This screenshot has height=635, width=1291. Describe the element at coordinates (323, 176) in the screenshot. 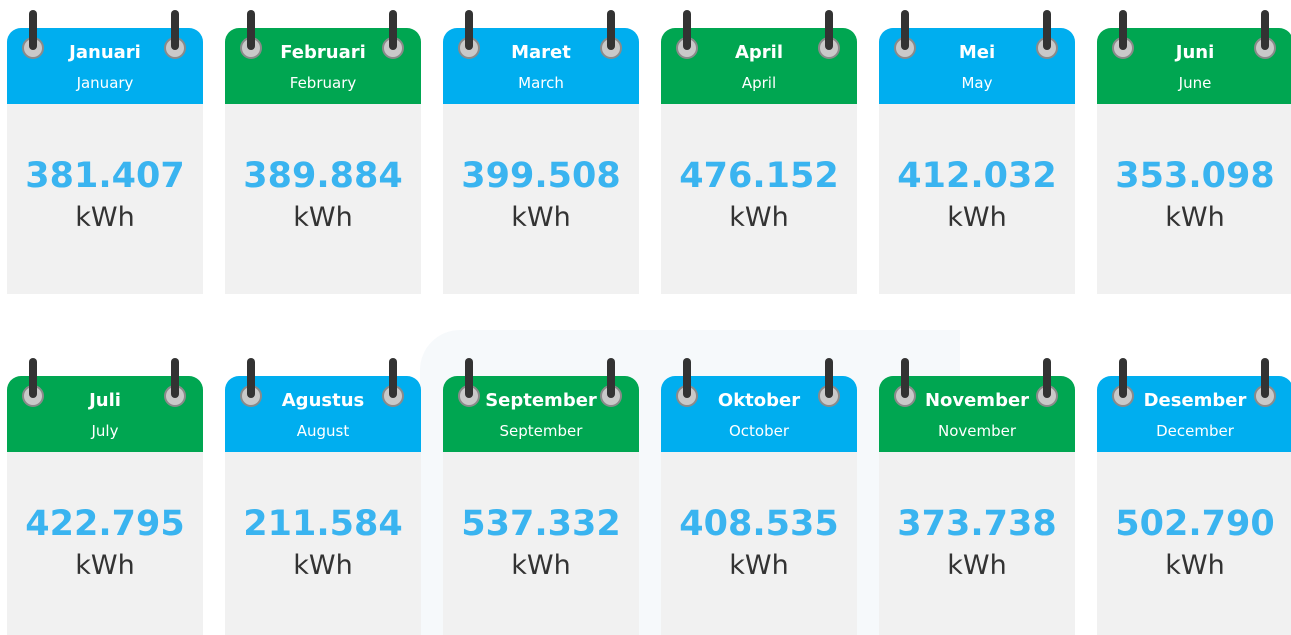

I see `energy-value: 389.884` at that location.